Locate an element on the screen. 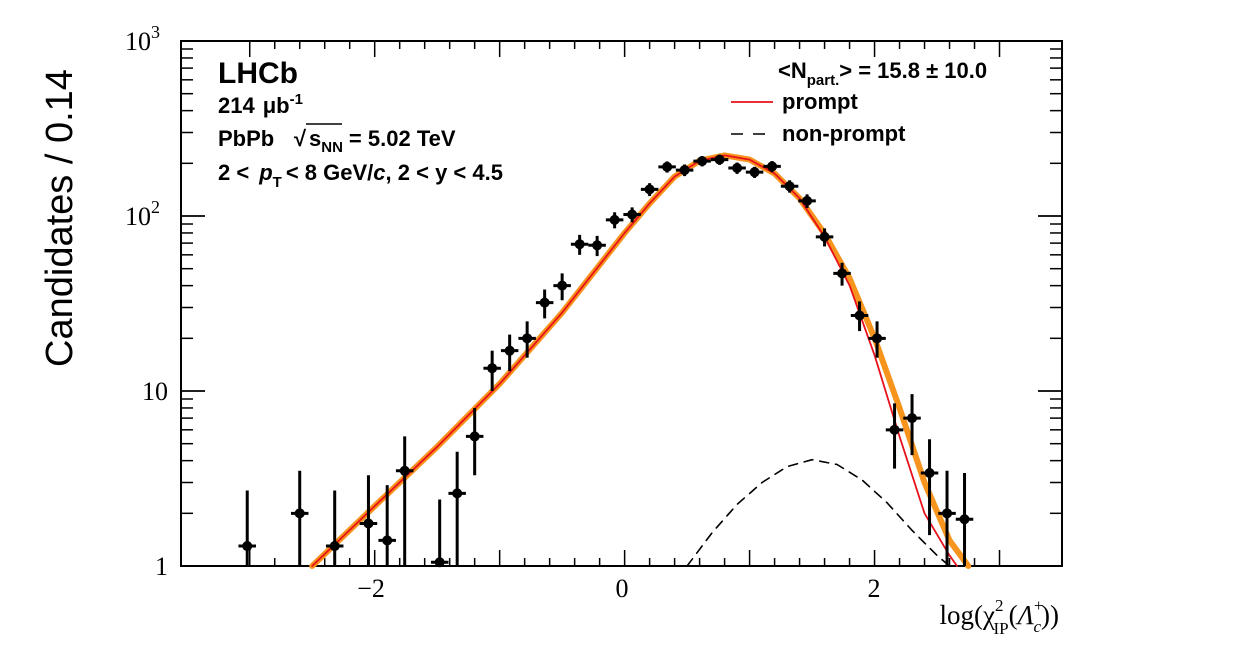  legend-nonprompt-label: non-prompt is located at coordinates (844, 133).